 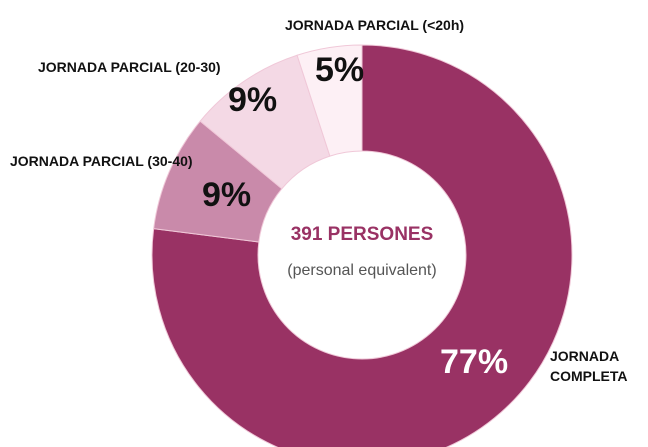 I want to click on value-label: 5%, so click(x=340, y=70).